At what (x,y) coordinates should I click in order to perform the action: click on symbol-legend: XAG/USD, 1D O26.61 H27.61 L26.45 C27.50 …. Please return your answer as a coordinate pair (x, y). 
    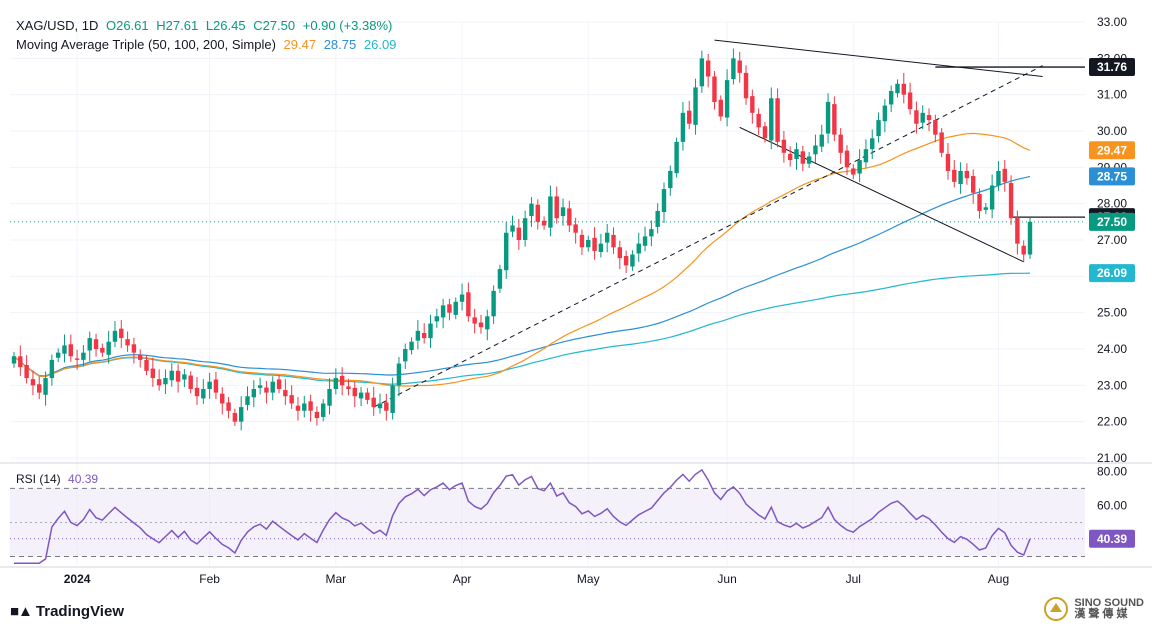
    Looking at the image, I should click on (206, 25).